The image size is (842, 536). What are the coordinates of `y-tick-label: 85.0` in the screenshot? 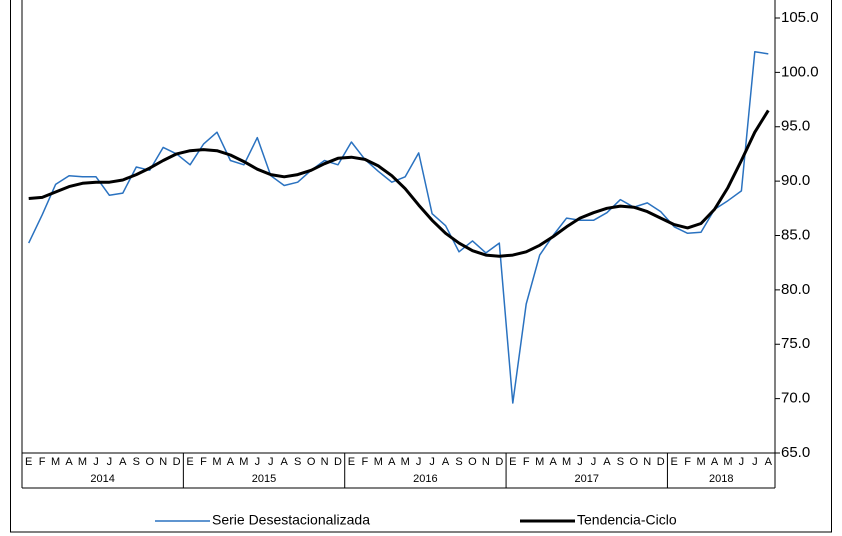 It's located at (795, 234).